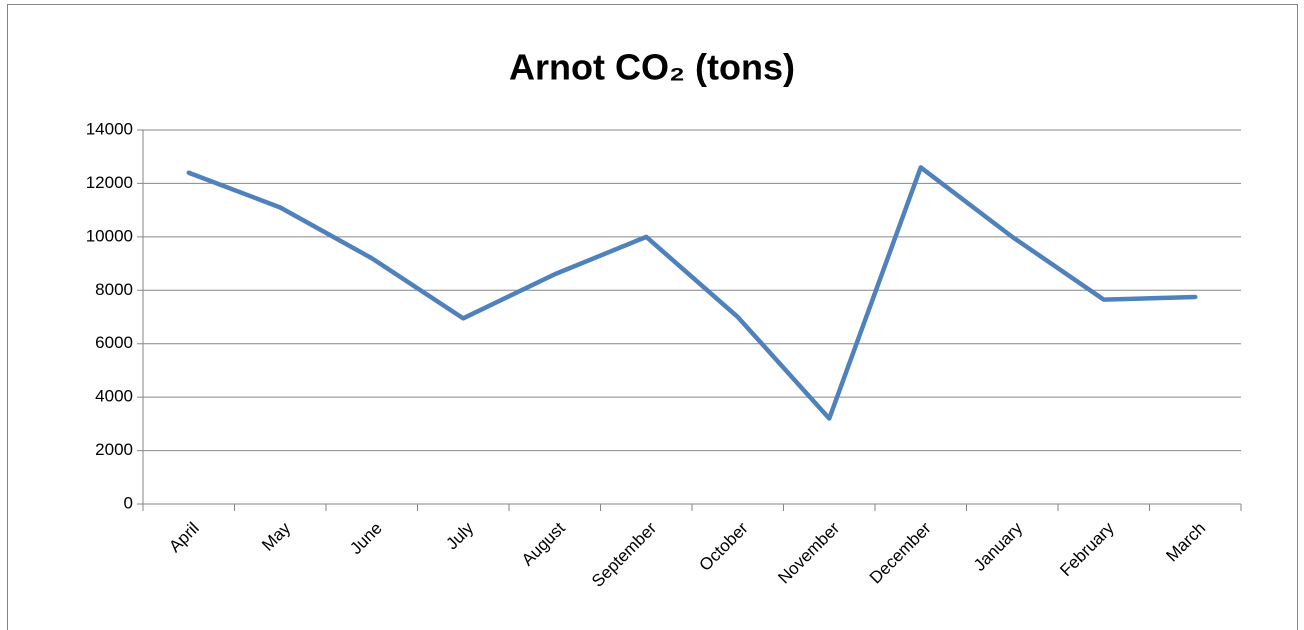  Describe the element at coordinates (114, 396) in the screenshot. I see `y-tick-label: 4000` at that location.